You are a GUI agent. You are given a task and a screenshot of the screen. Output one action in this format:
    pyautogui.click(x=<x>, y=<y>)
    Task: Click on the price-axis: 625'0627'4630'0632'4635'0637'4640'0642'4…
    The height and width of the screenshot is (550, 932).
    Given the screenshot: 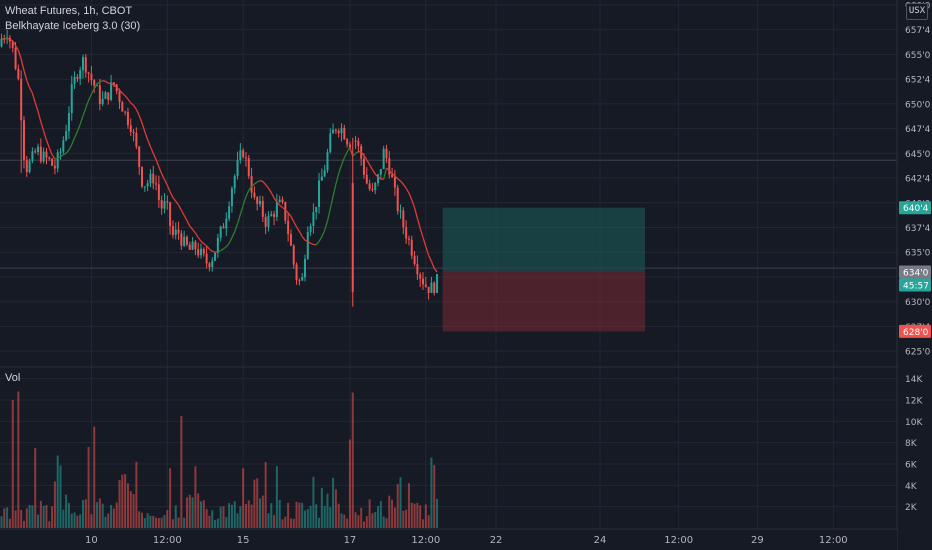 What is the action you would take?
    pyautogui.click(x=918, y=179)
    